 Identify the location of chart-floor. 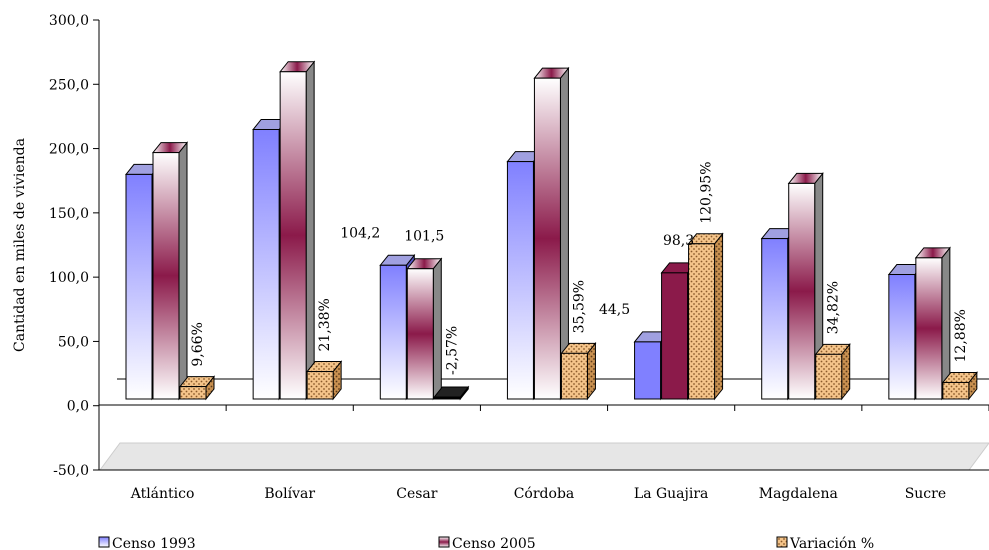
(544, 456).